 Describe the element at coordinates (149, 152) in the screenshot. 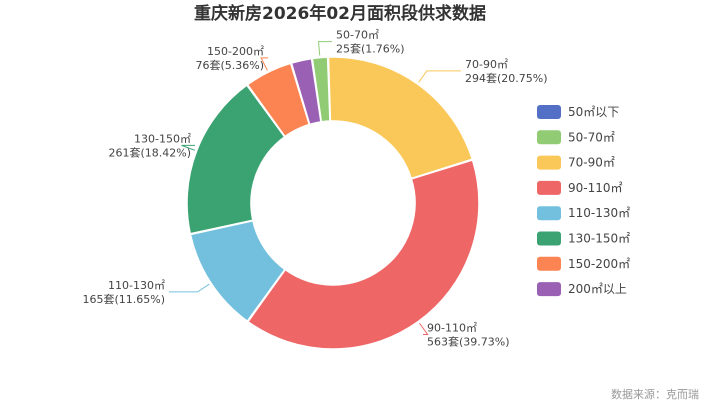

I see `slice-label-value-5: 261套(18.42%)` at that location.